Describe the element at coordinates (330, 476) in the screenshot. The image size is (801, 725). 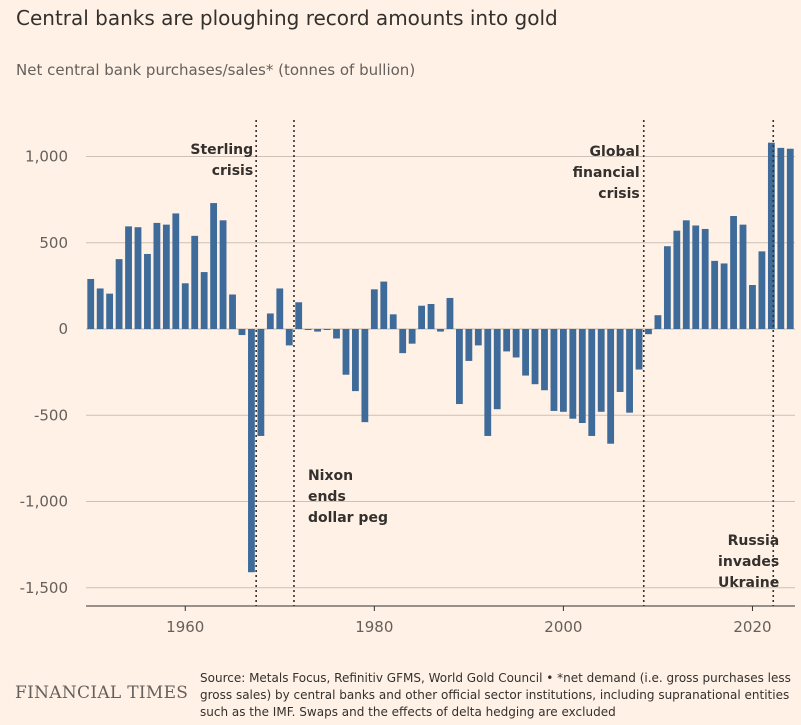
I see `annotation-label: Nixon` at that location.